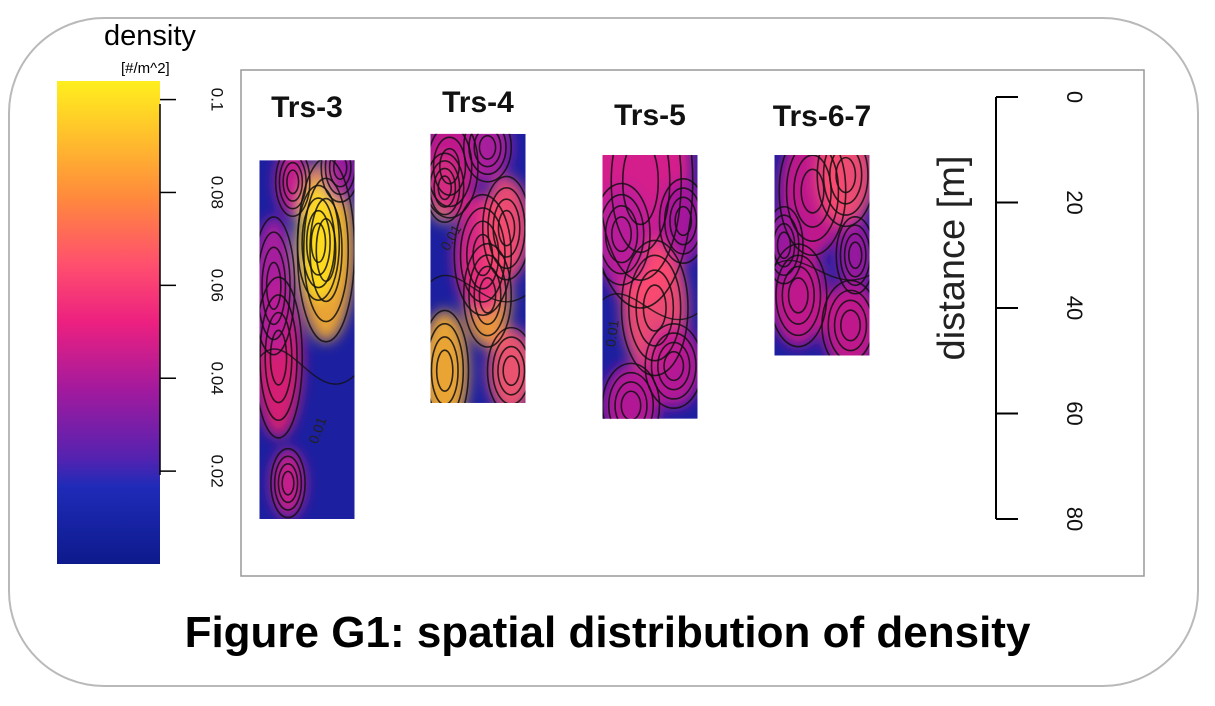 This screenshot has height=706, width=1215. Describe the element at coordinates (193, 288) in the screenshot. I see `colorbar-ticks: 0.1 0.08 0.06 0.04 0.02` at that location.